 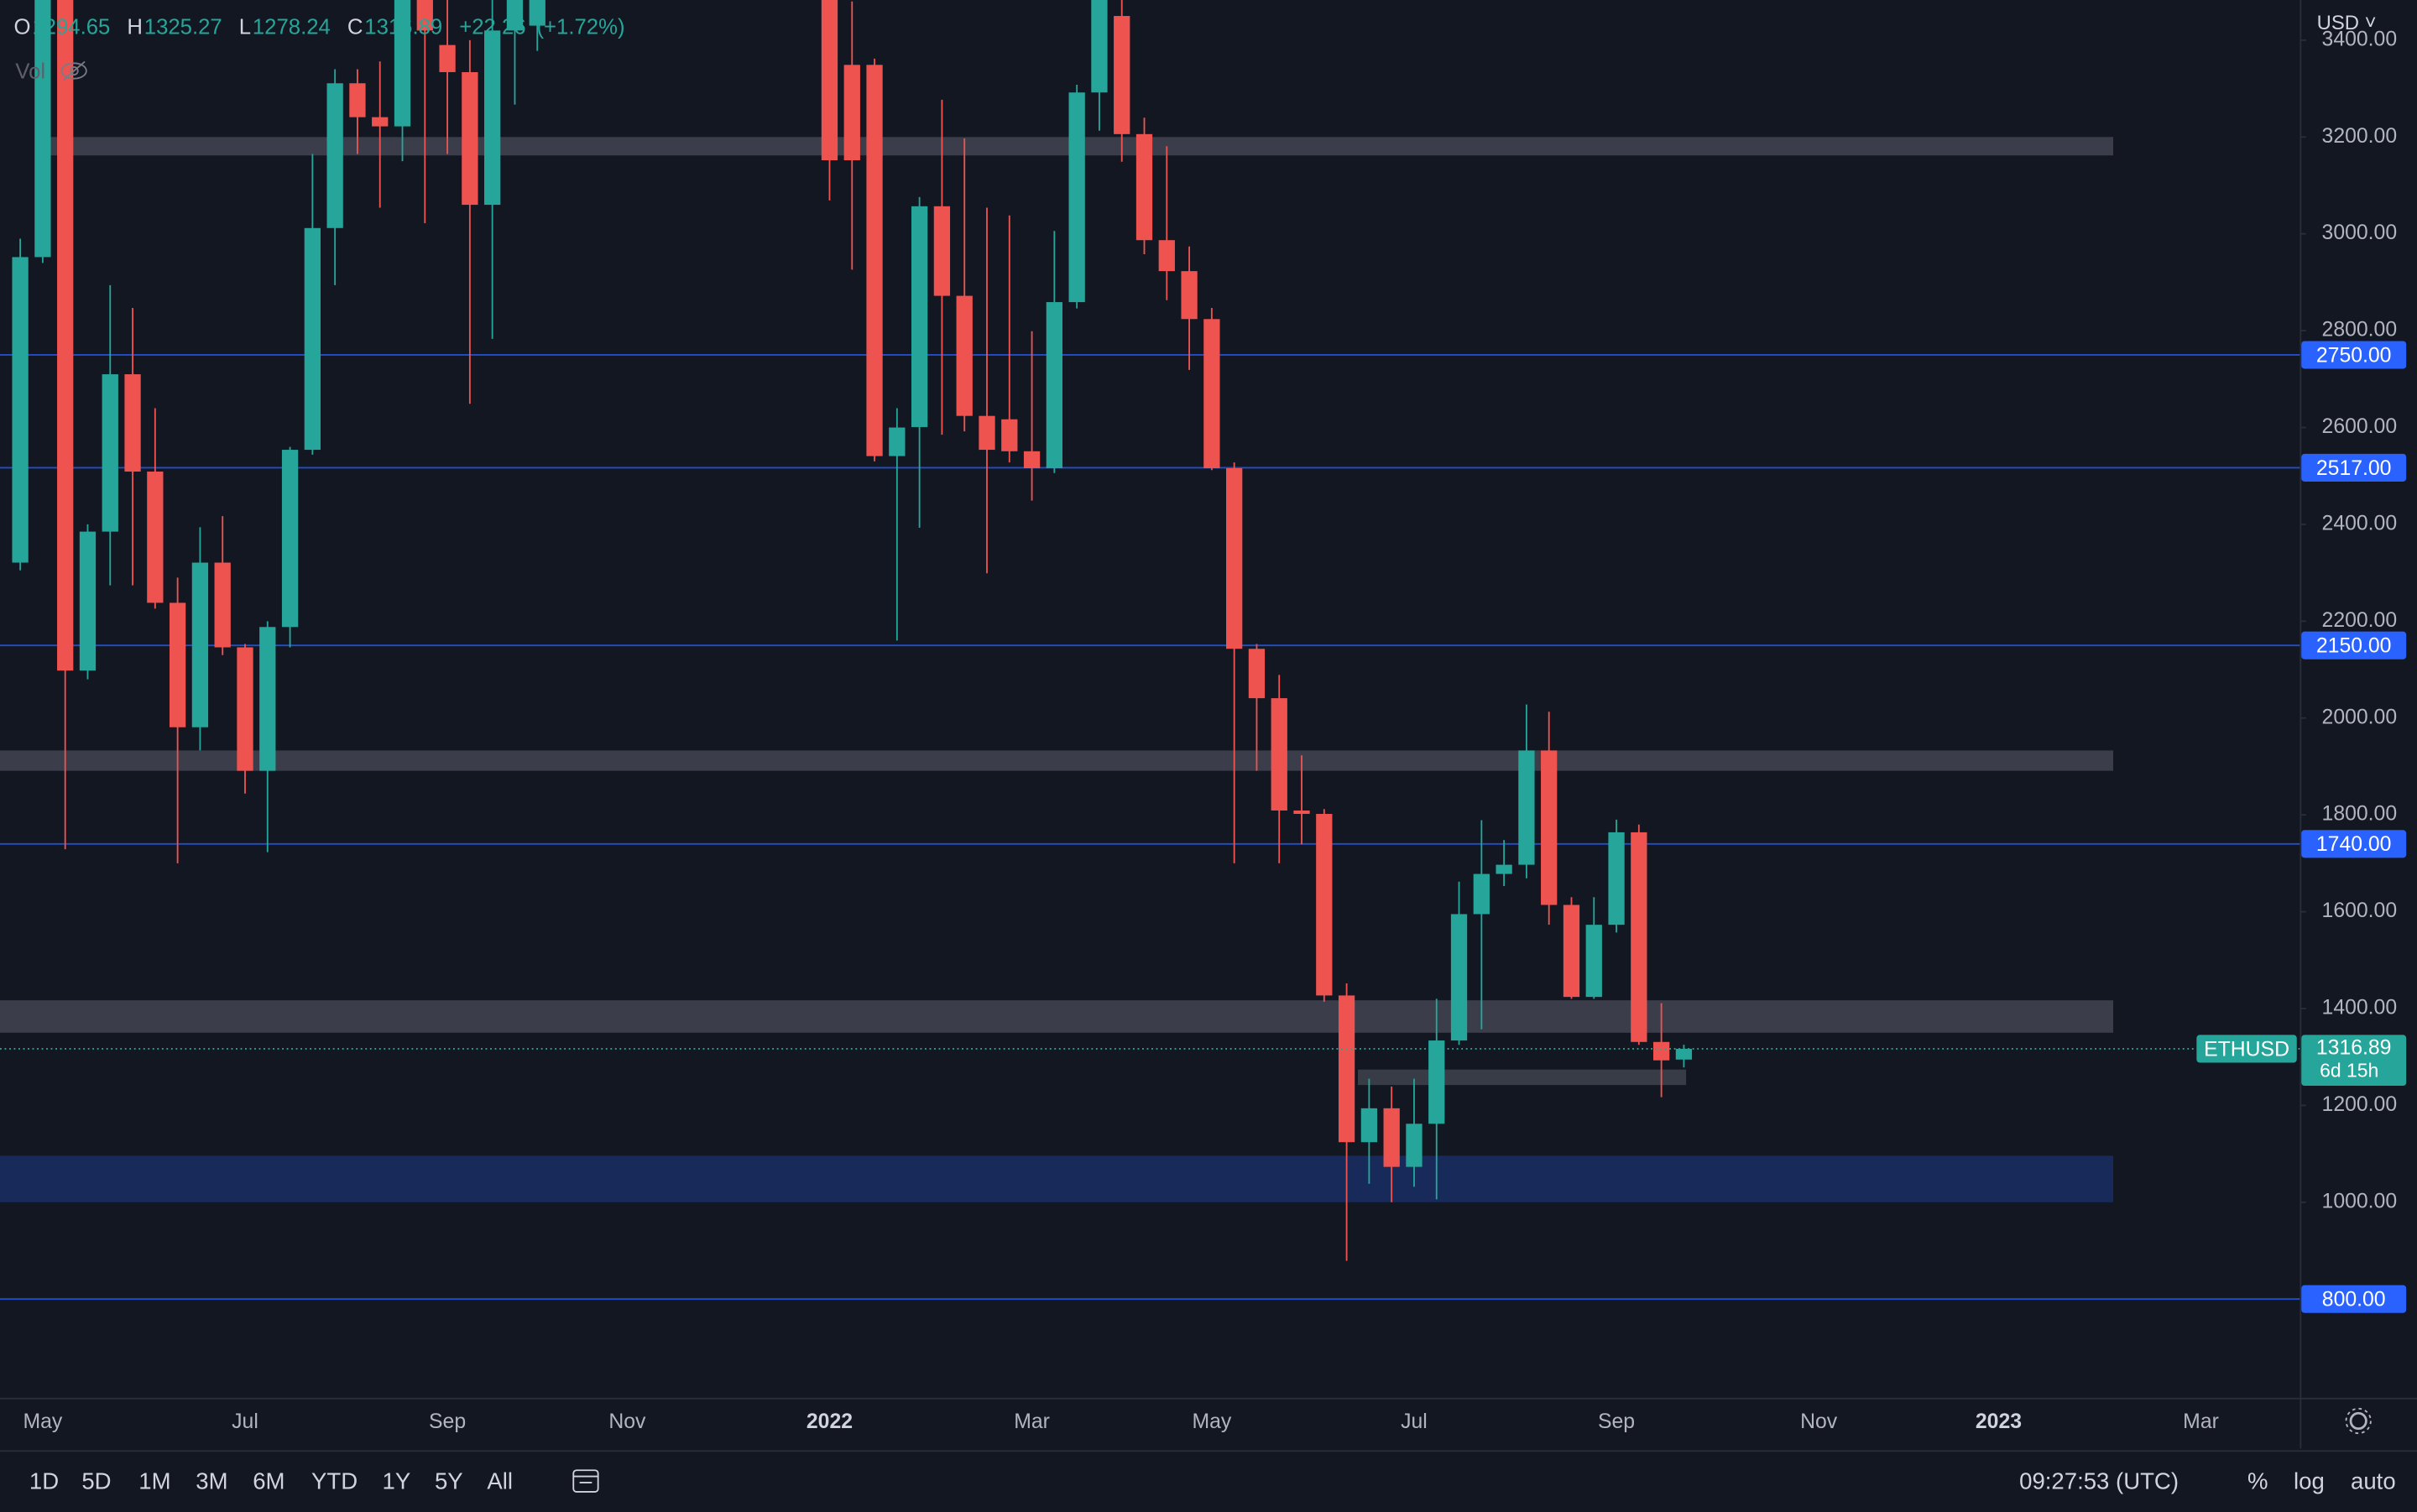 What do you see at coordinates (1999, 1421) in the screenshot?
I see `x-tick-label: 2023` at bounding box center [1999, 1421].